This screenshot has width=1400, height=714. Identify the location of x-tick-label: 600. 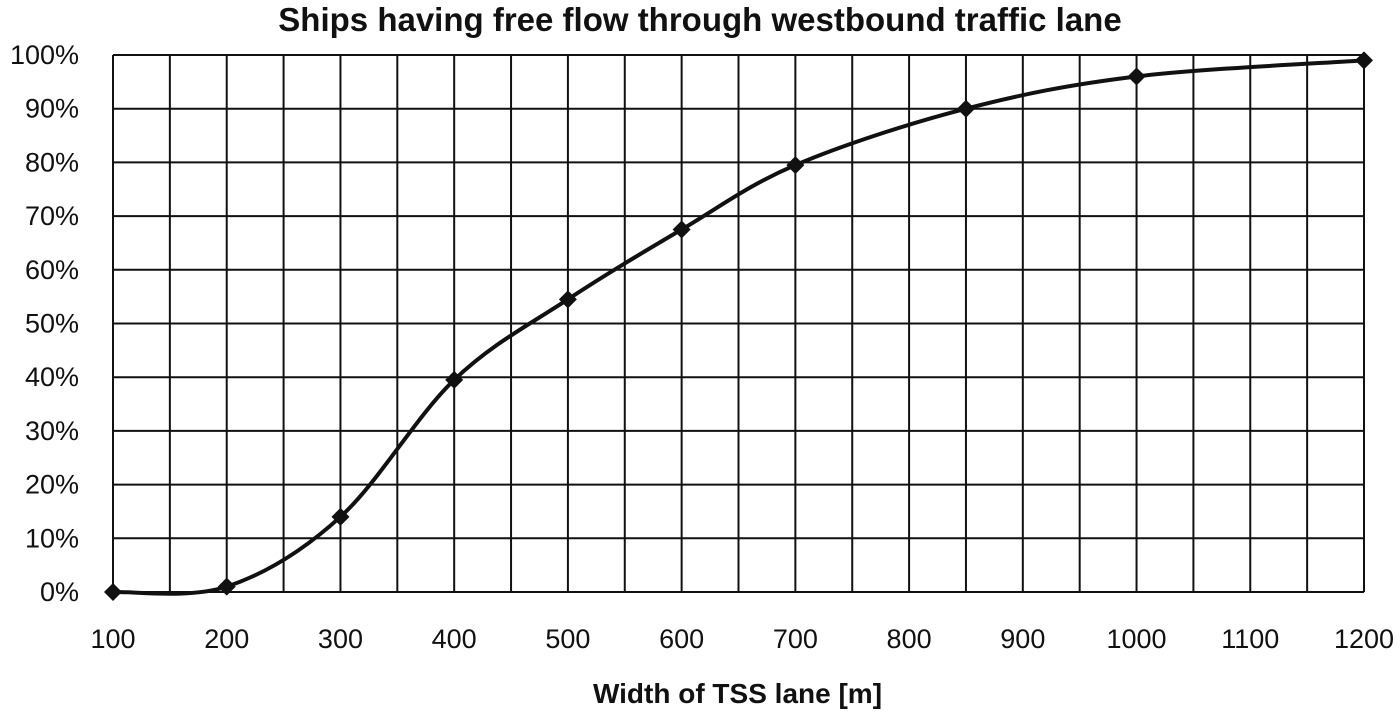
(681, 639).